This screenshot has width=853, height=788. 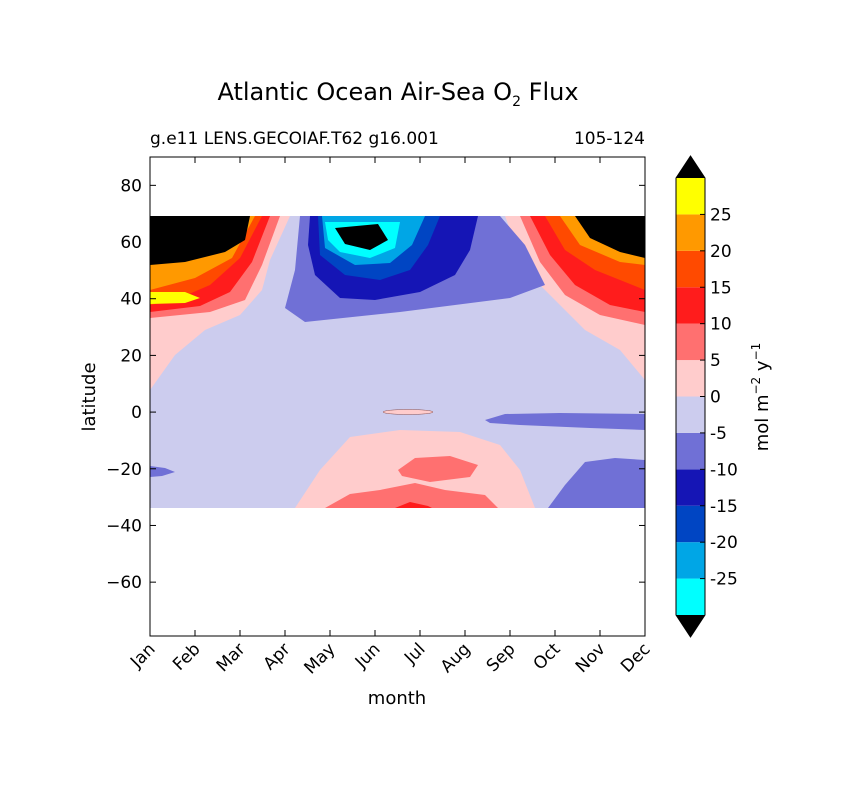 What do you see at coordinates (162, 471) in the screenshot?
I see `contour-south-blue-west` at bounding box center [162, 471].